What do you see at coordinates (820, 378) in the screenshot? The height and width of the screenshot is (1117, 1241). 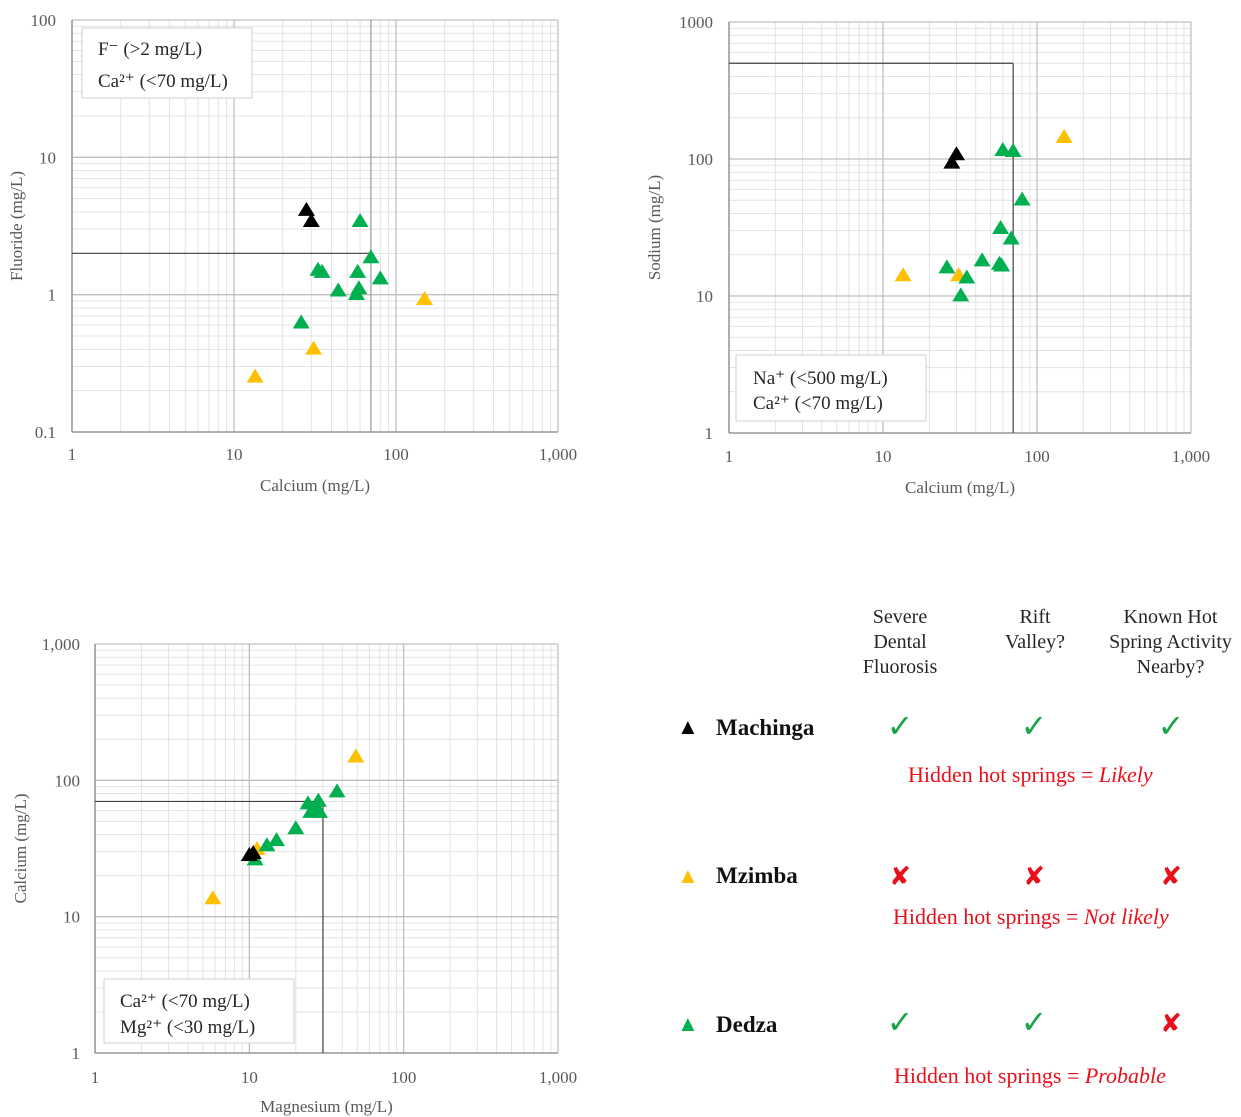 I see `legend-line: Na⁺ (<500 mg/L)` at bounding box center [820, 378].